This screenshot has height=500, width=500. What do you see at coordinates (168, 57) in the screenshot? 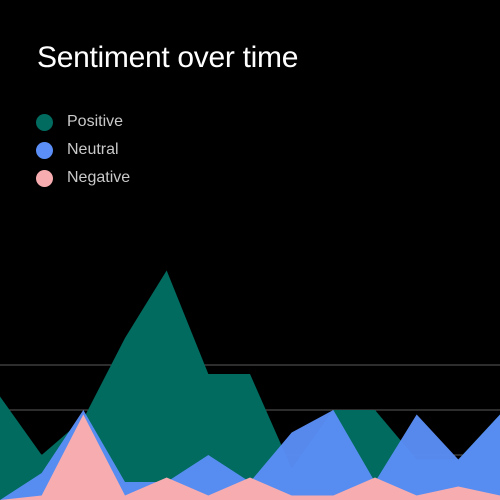
I see `chart-title: Sentiment over time` at bounding box center [168, 57].